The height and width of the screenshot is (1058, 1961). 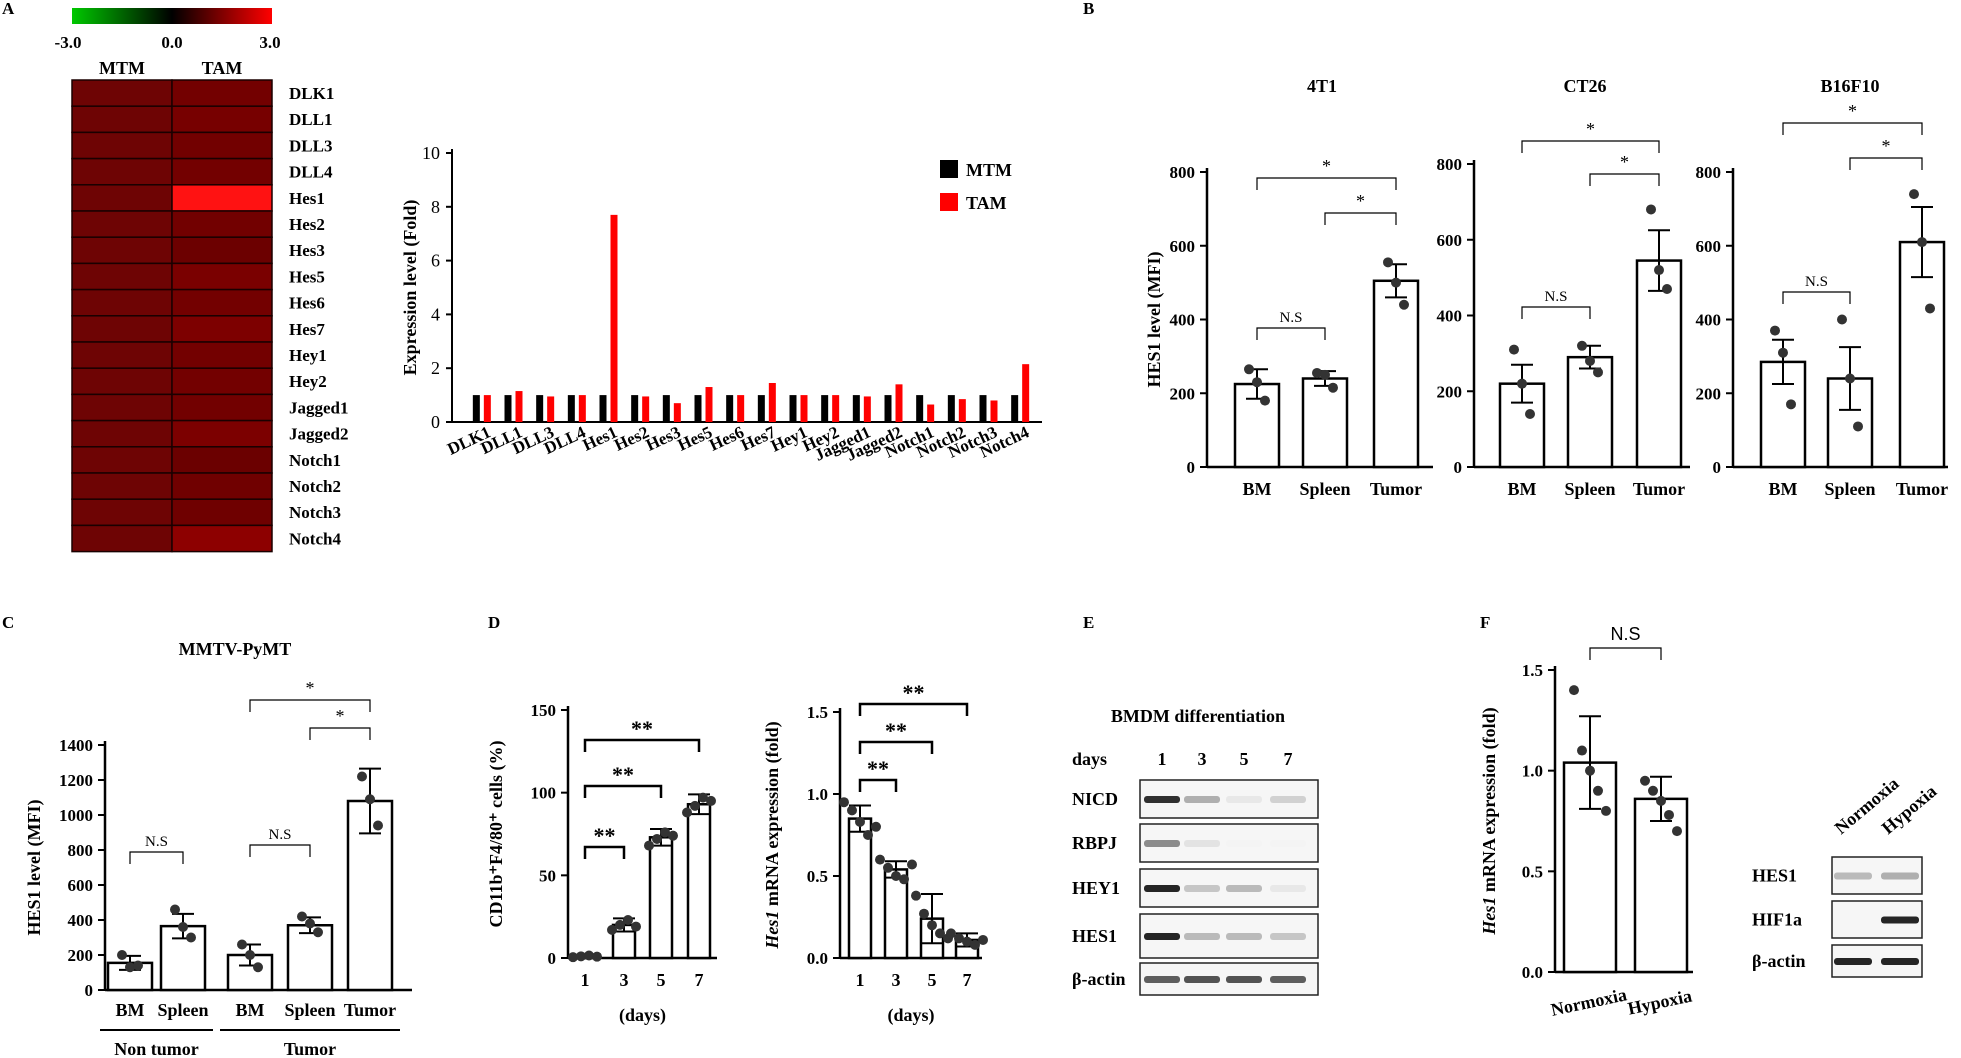 I want to click on x-tick-label: Tumor, so click(x=1922, y=489).